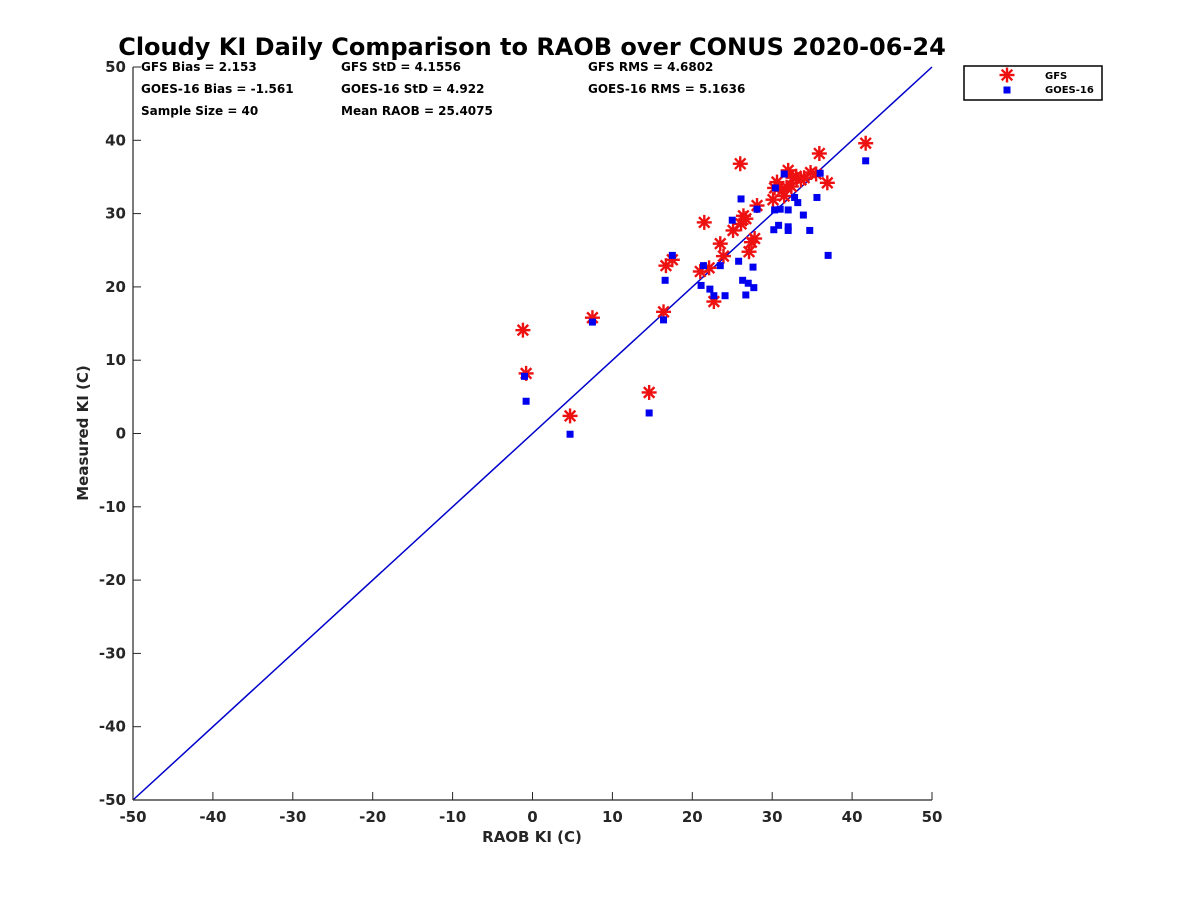  I want to click on stat-text: GFS RMS = 4.6802, so click(650, 67).